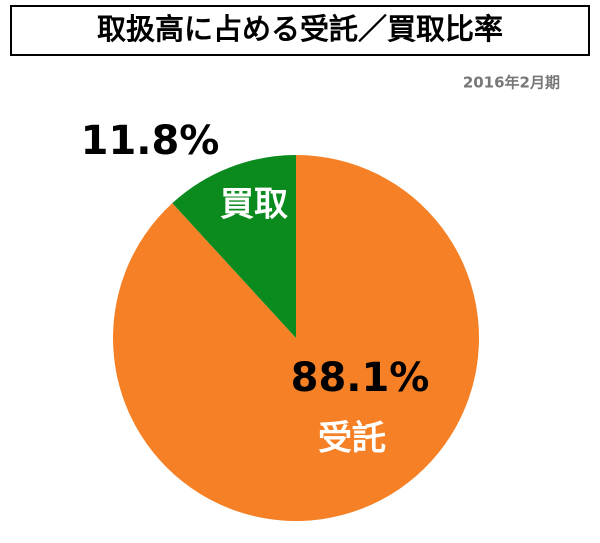 The width and height of the screenshot is (600, 543). What do you see at coordinates (360, 378) in the screenshot?
I see `value-label: 88.1%` at bounding box center [360, 378].